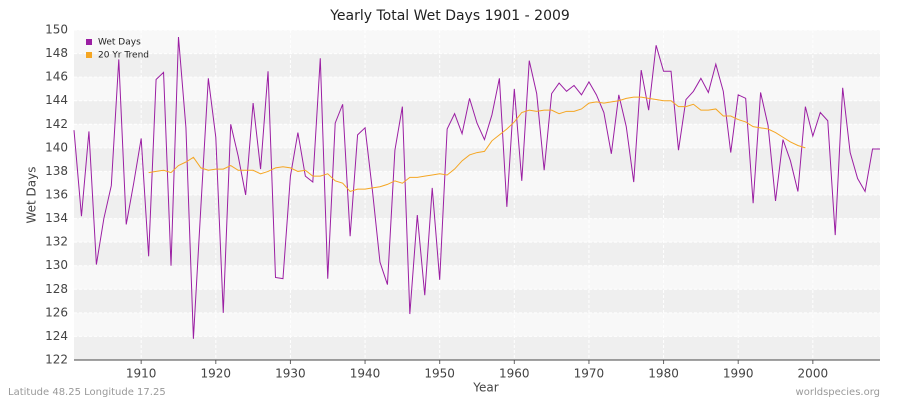  Describe the element at coordinates (56, 218) in the screenshot. I see `y-tick-label: 134` at that location.